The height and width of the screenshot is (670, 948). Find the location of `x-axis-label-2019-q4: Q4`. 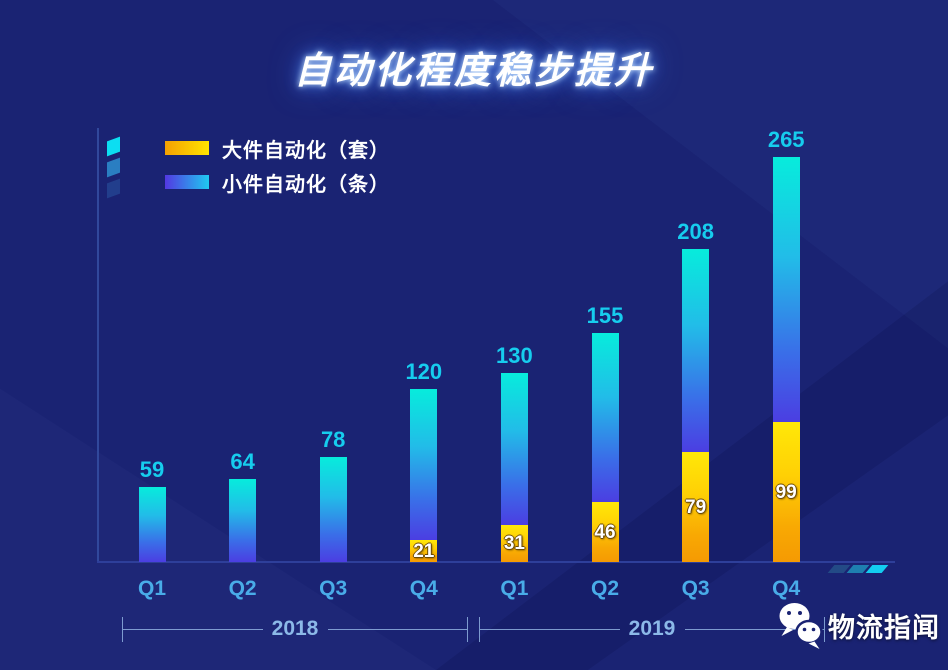

x-axis-label-2019-q4: Q4 is located at coordinates (786, 588).